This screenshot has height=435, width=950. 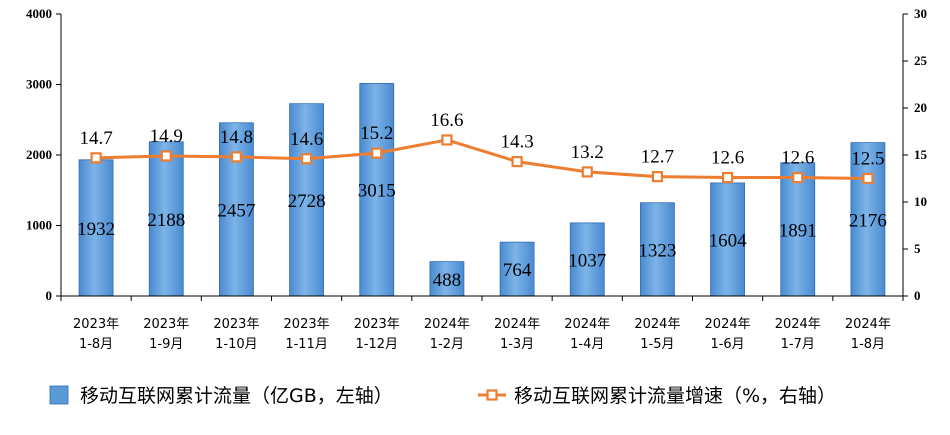 What do you see at coordinates (917, 248) in the screenshot?
I see `y-right-tick-label: 5` at bounding box center [917, 248].